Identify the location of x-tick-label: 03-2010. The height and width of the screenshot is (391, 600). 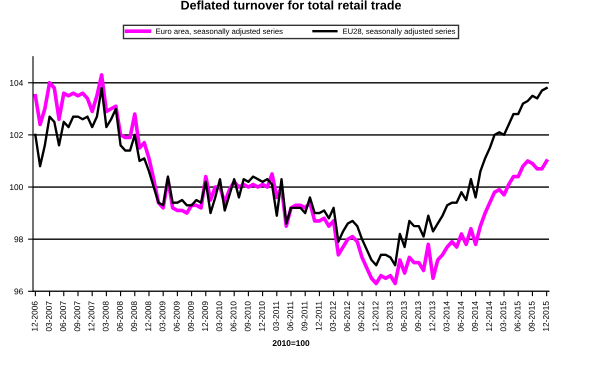
(219, 316).